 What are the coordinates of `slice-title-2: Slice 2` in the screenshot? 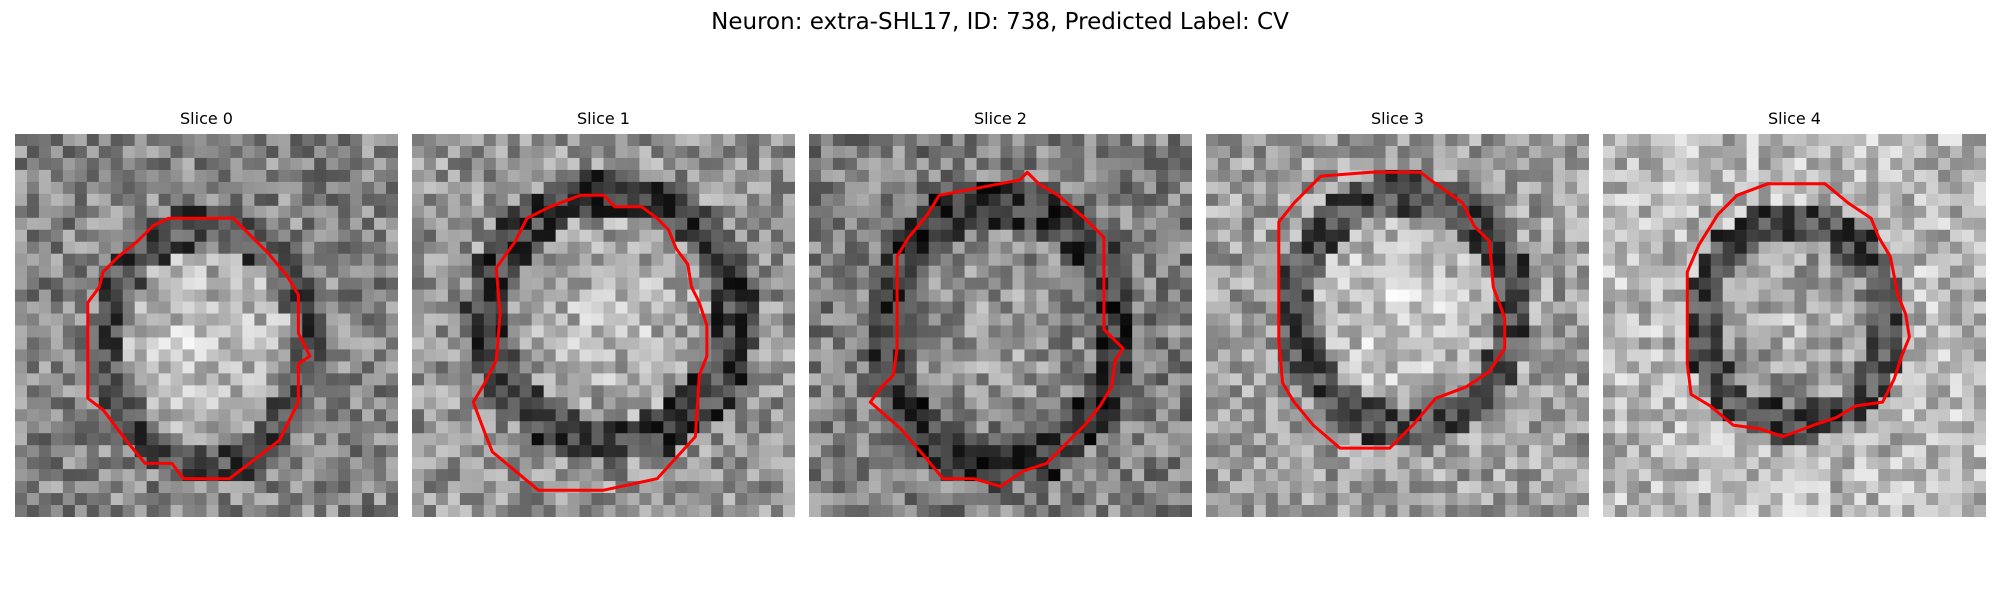 It's located at (1000, 118).